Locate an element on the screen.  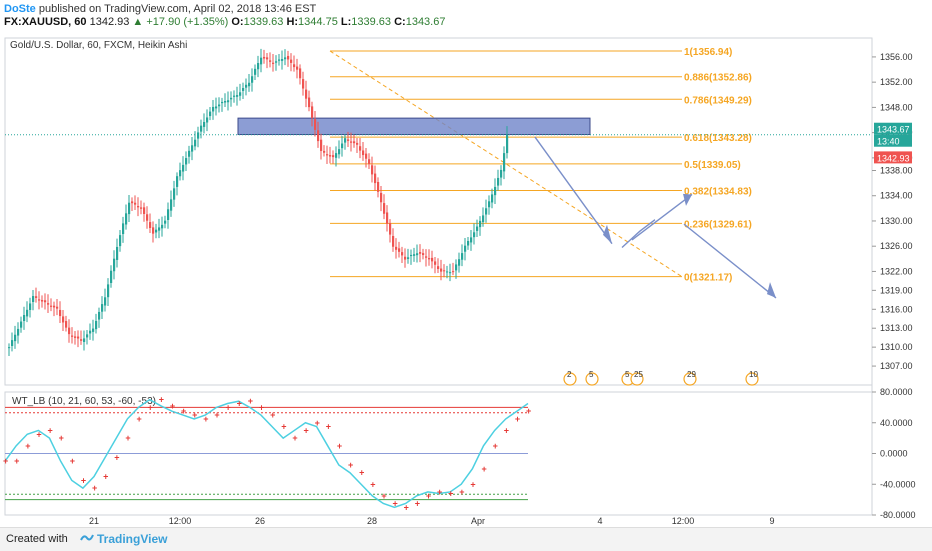
y-tick-label: 1310.00 is located at coordinates (896, 347).